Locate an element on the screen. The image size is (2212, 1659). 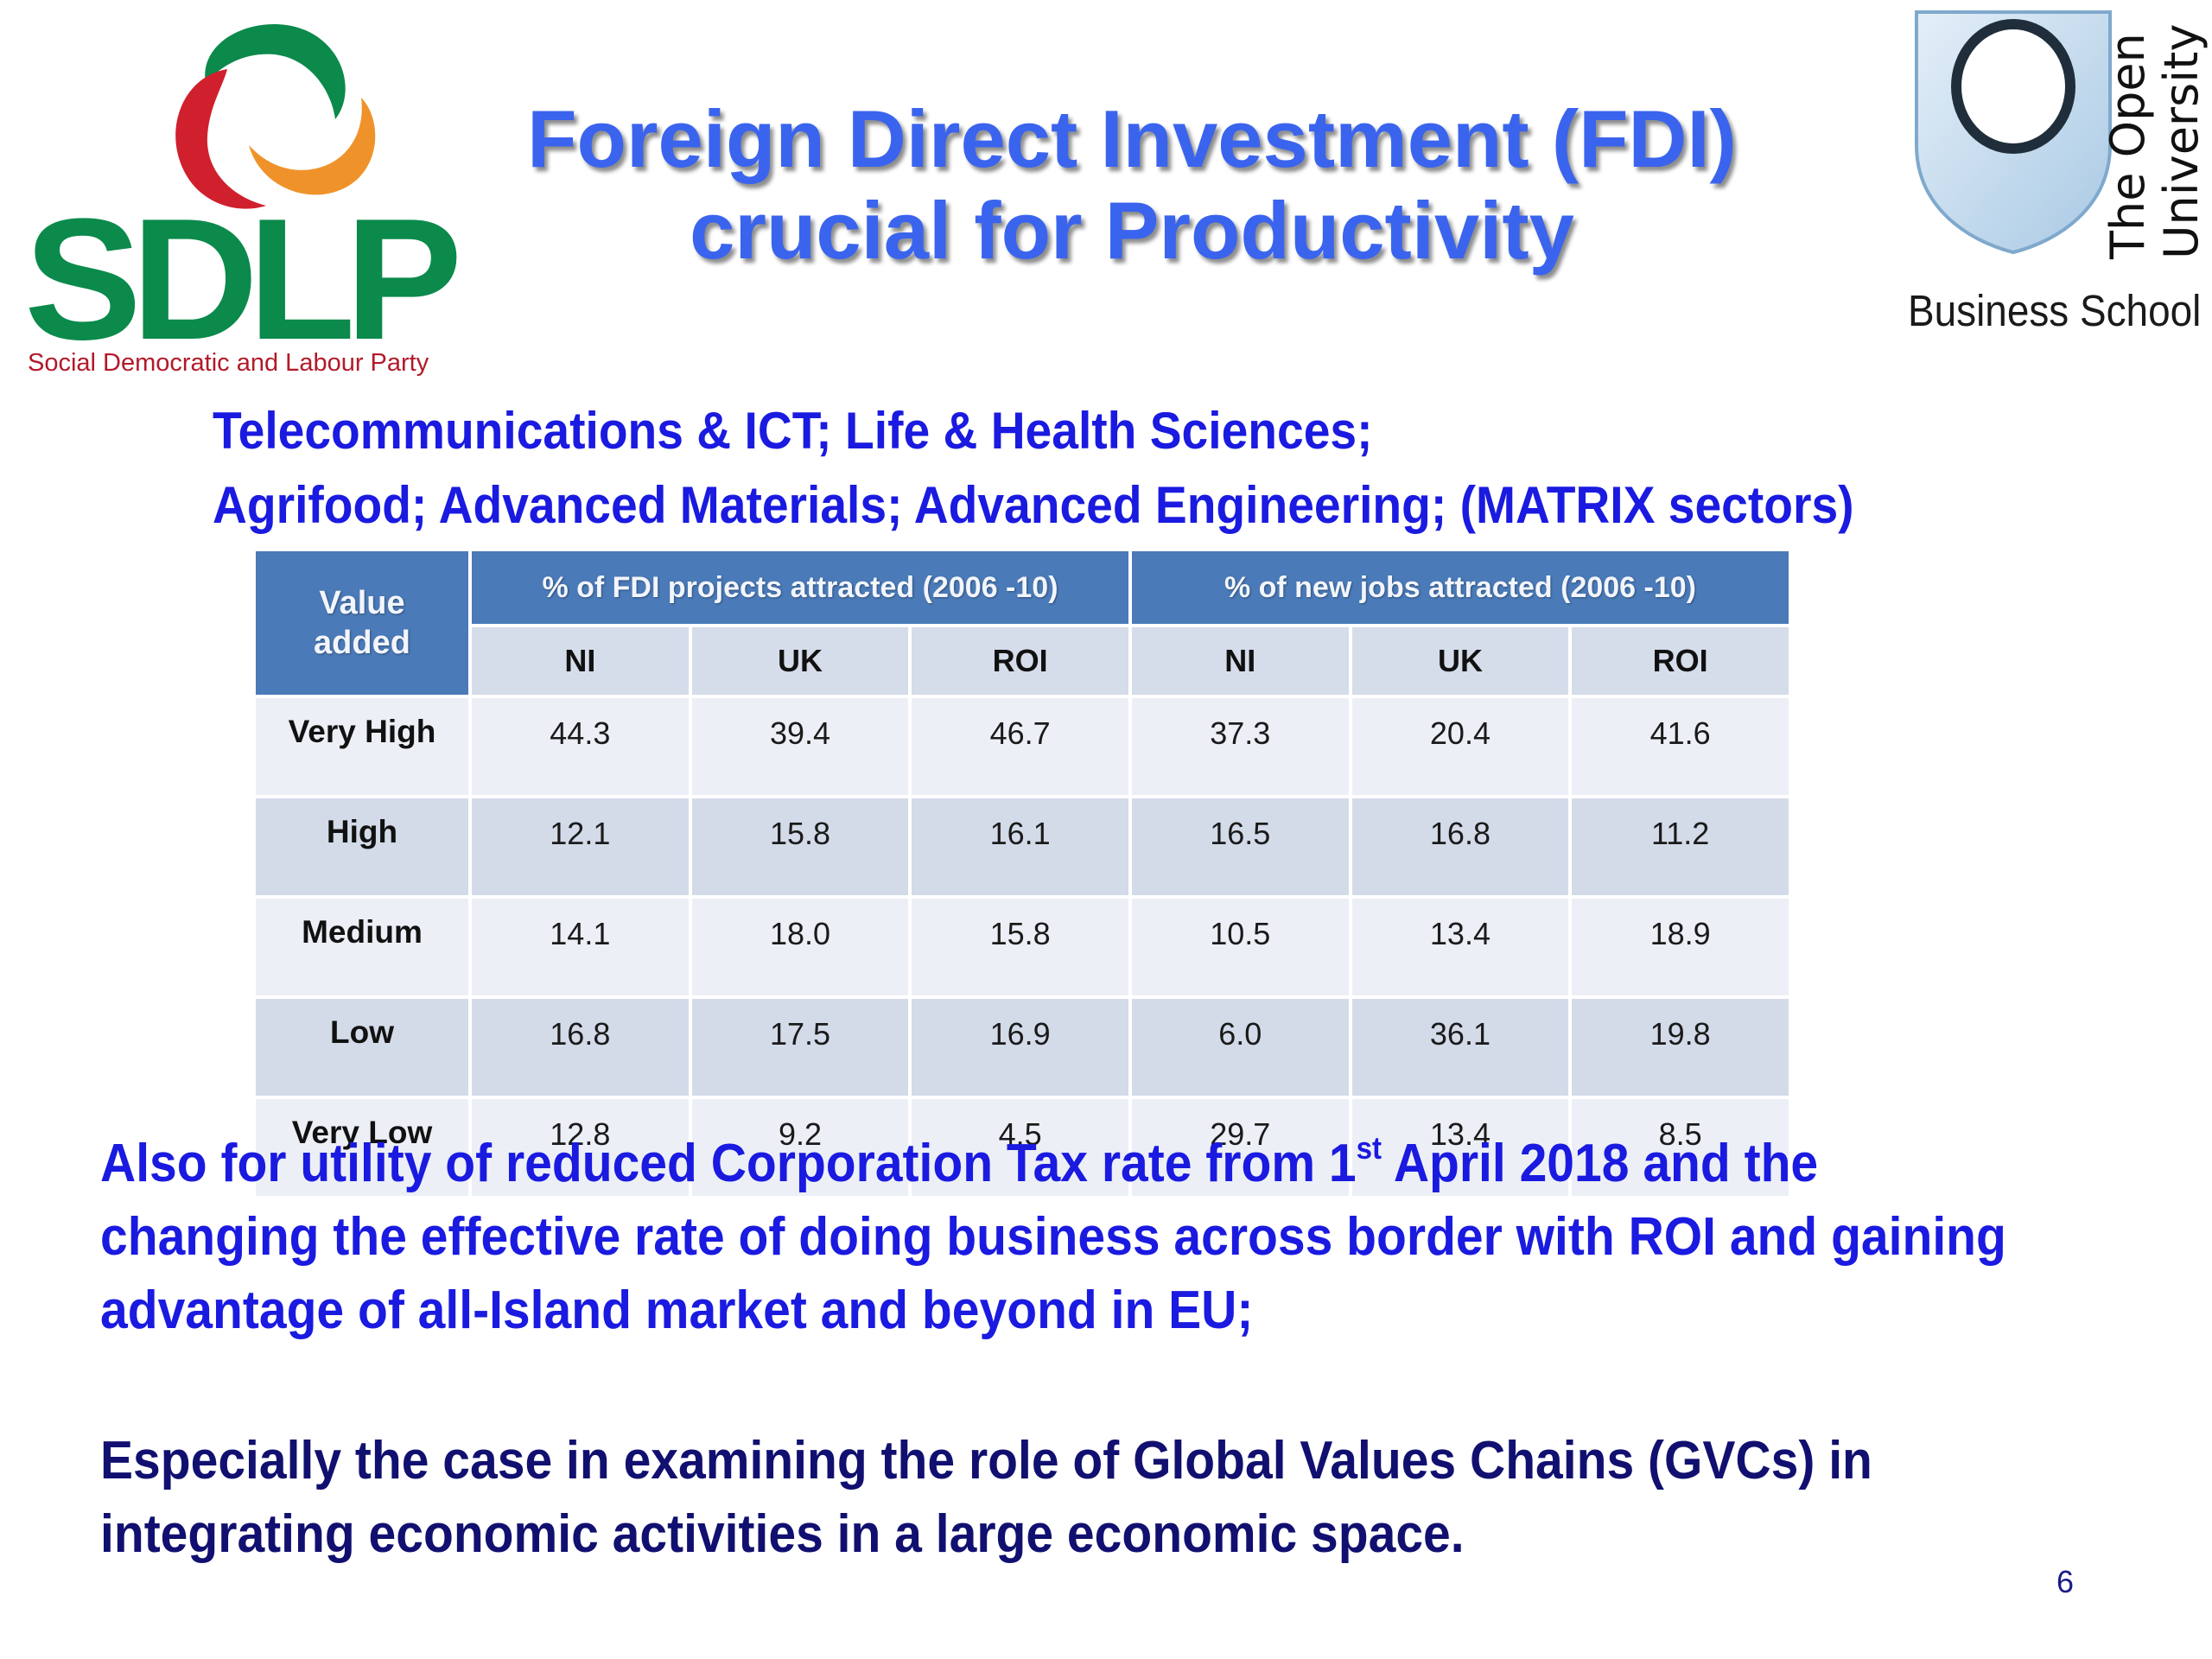
table-cell: 10.5 is located at coordinates (1240, 947).